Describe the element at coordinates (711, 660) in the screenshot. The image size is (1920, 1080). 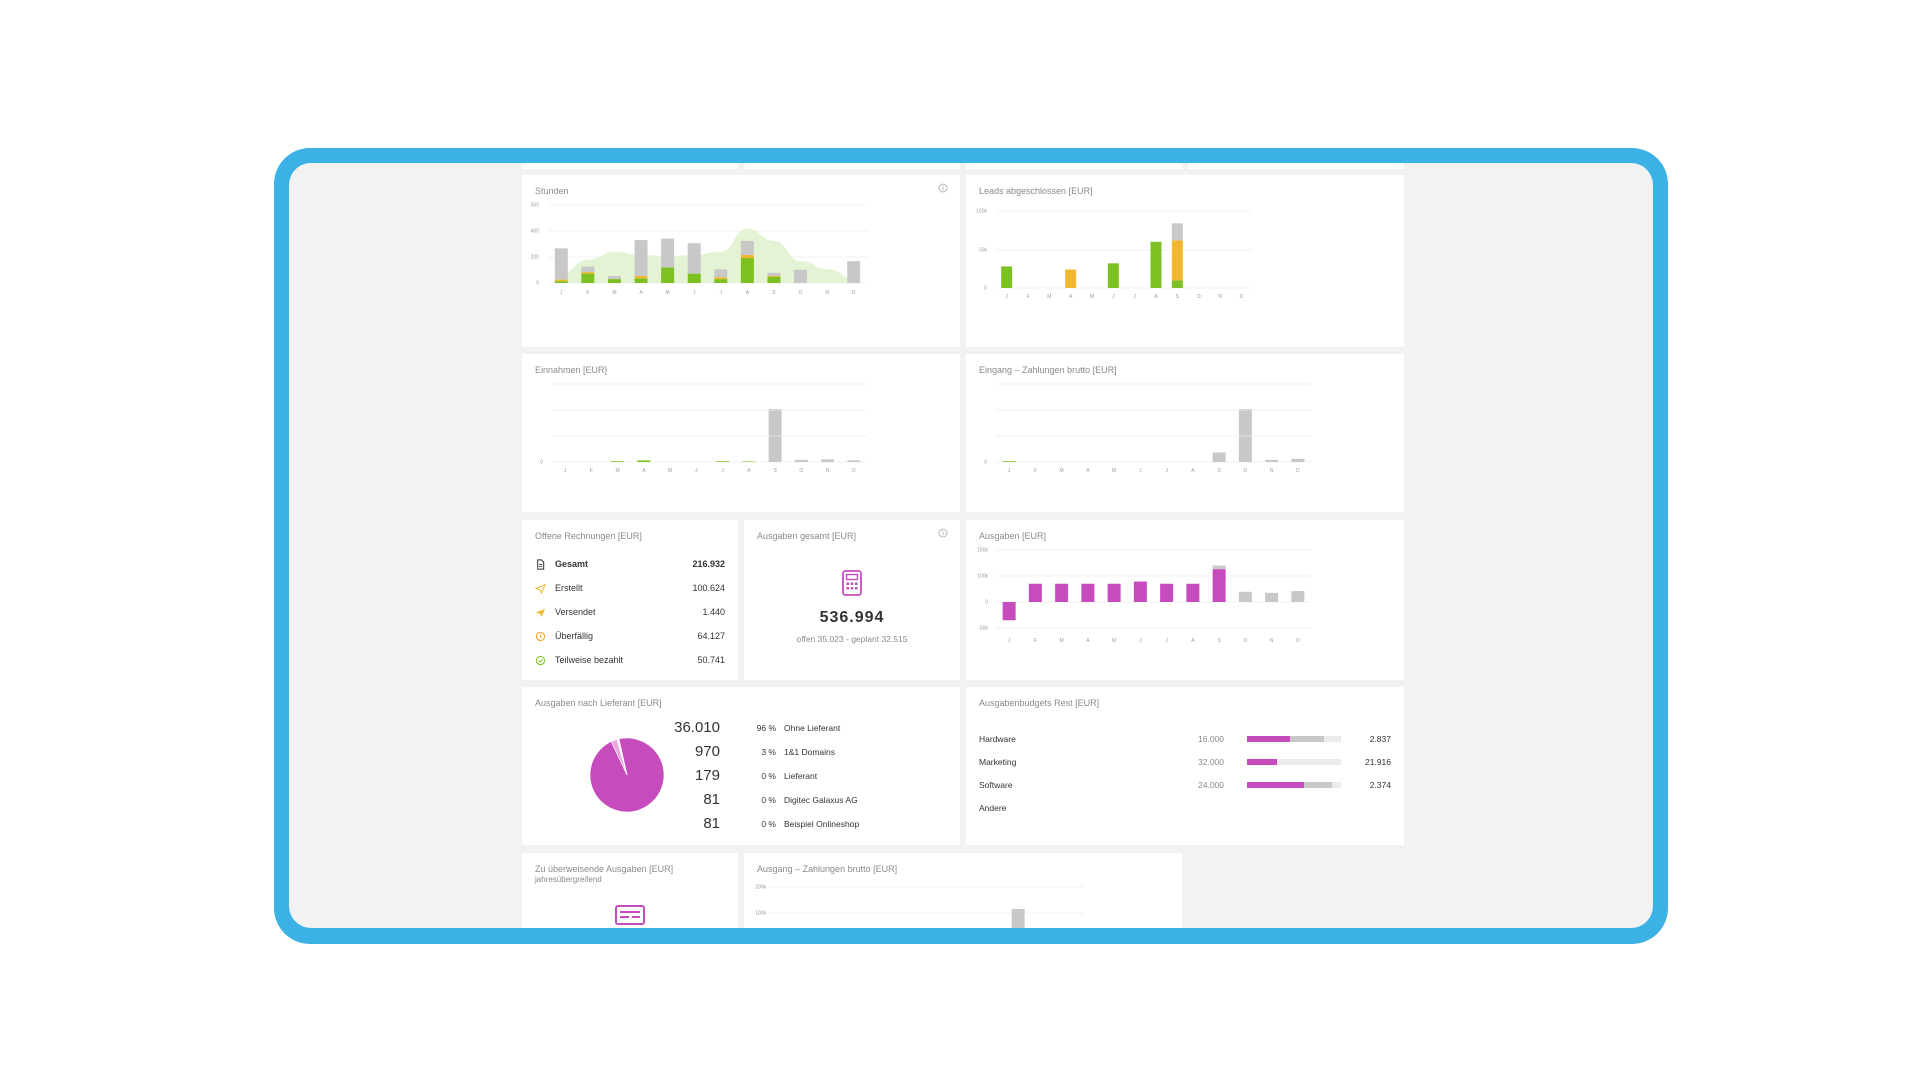
I see `invoice-status-value: 50.741` at that location.